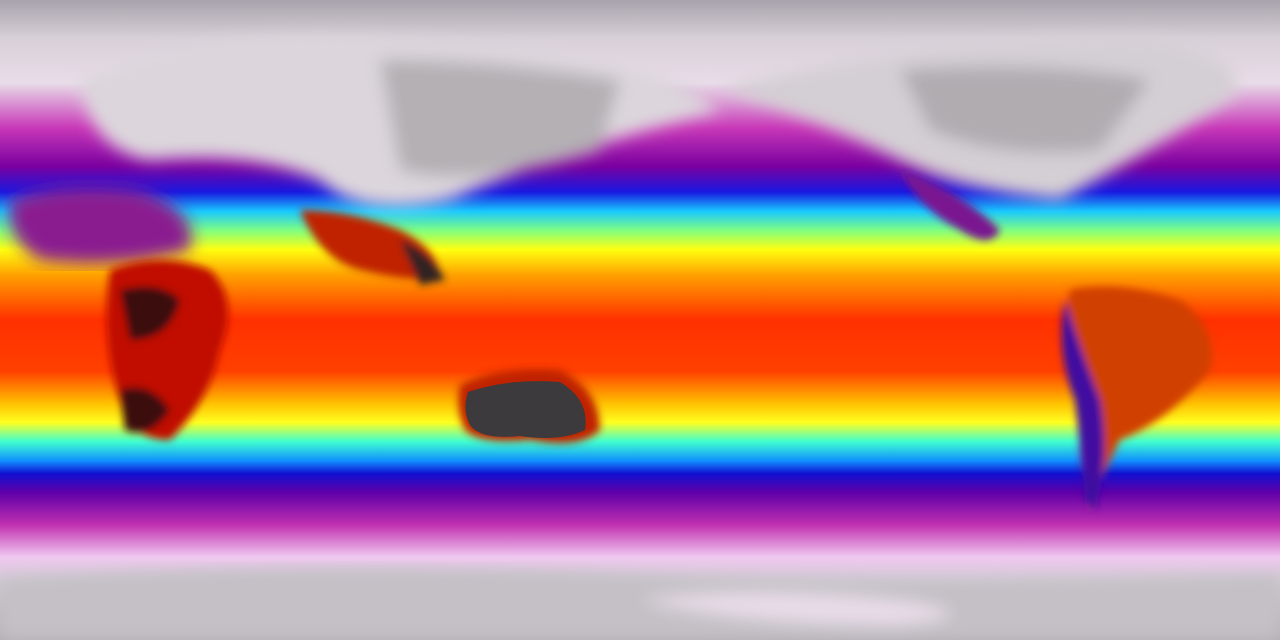  What do you see at coordinates (372, 247) in the screenshot?
I see `arabia-india-land` at bounding box center [372, 247].